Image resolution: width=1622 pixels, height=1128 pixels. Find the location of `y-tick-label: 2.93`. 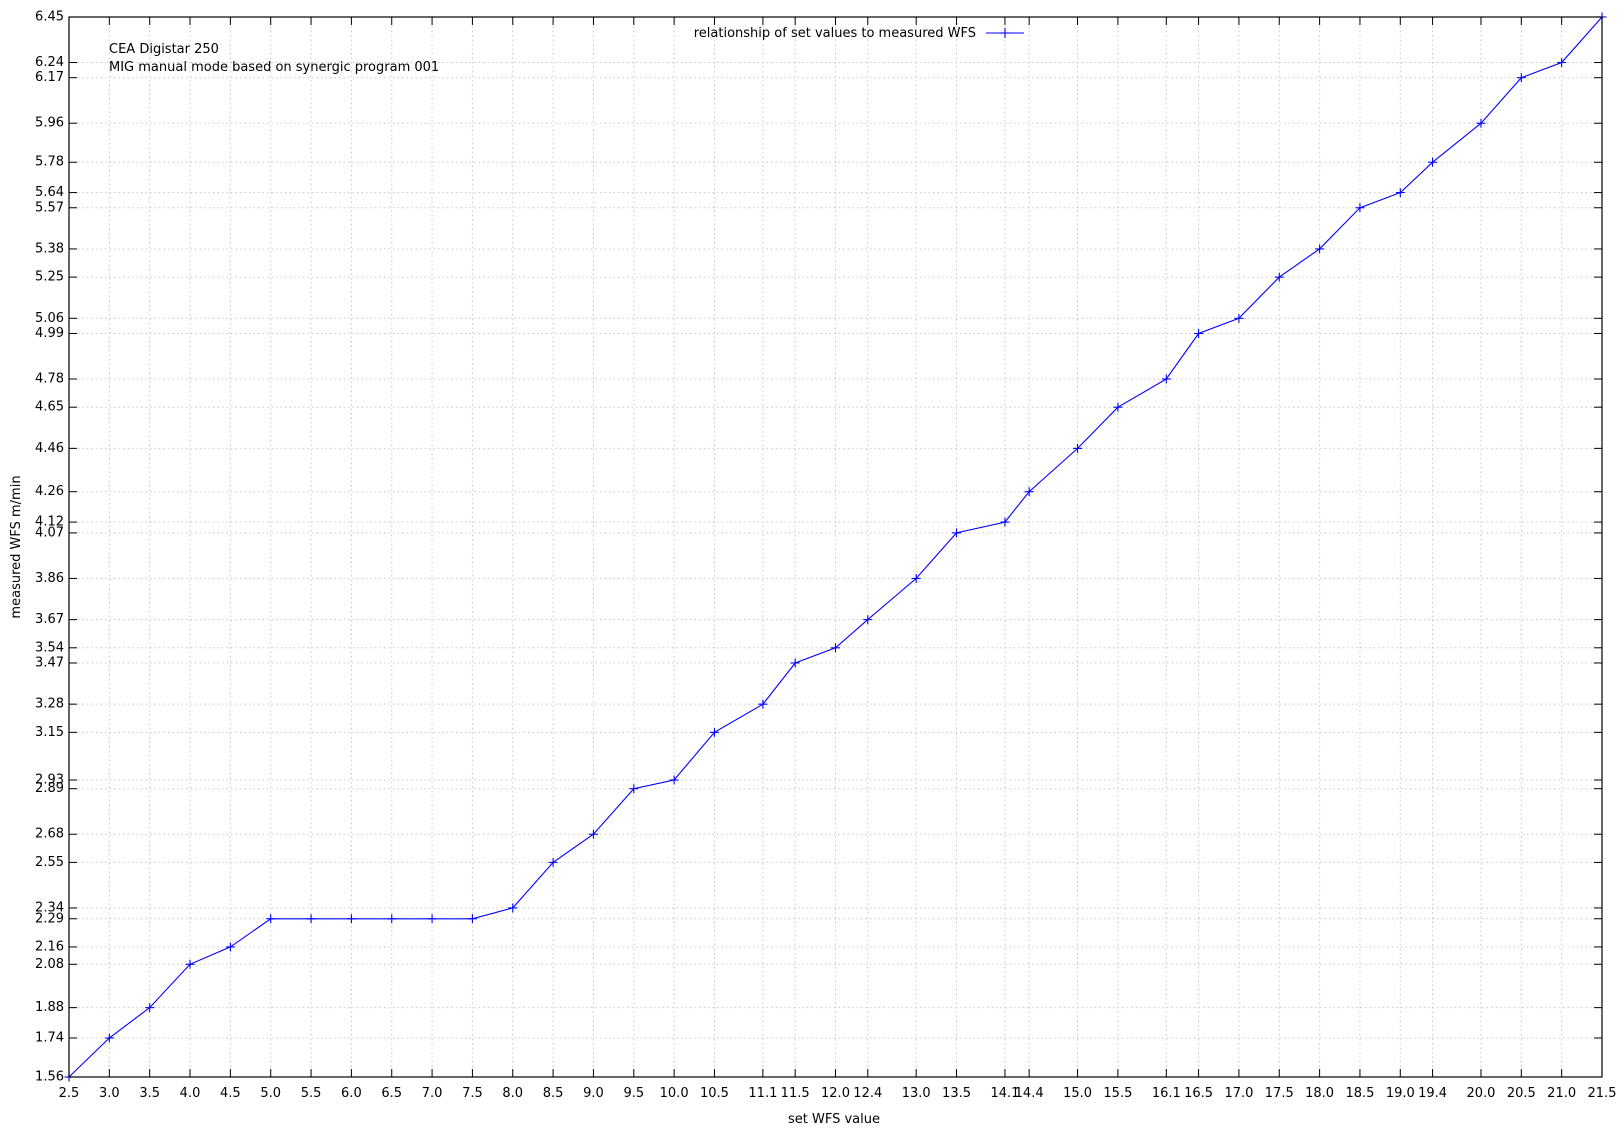

y-tick-label: 2.93 is located at coordinates (49, 780).